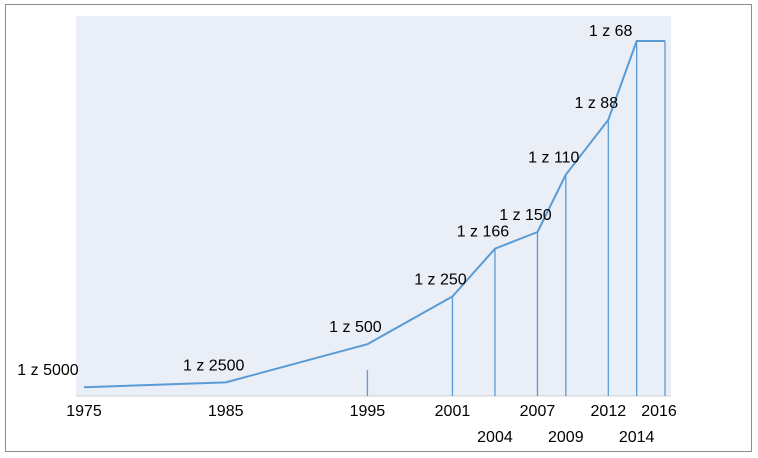  What do you see at coordinates (440, 279) in the screenshot?
I see `data-label-2001: 1 z 250` at bounding box center [440, 279].